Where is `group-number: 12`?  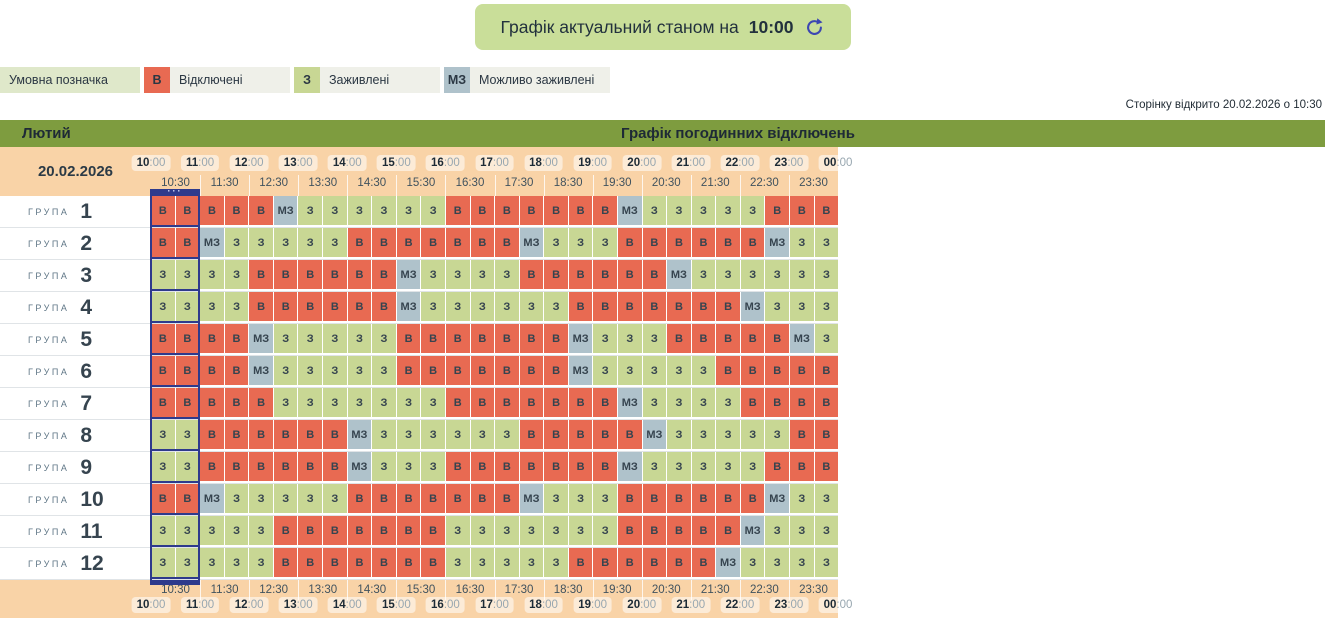
group-number: 12 is located at coordinates (92, 563).